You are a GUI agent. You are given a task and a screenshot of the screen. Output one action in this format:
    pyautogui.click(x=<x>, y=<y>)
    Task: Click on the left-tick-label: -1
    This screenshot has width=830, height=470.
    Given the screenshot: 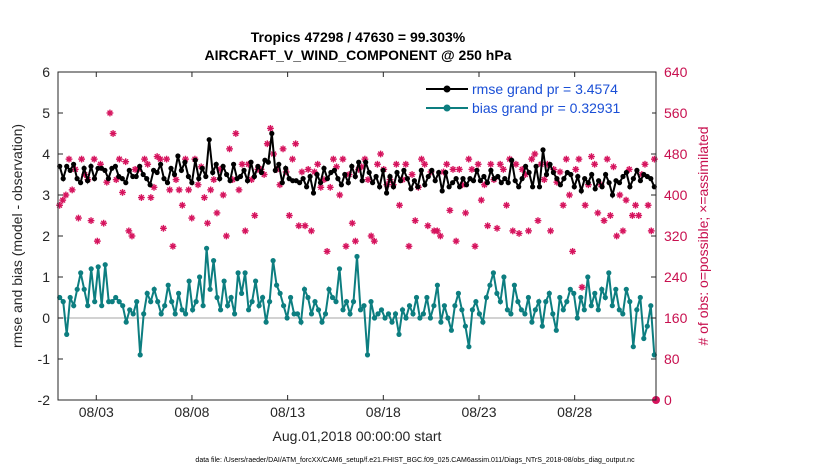 What is the action you would take?
    pyautogui.click(x=44, y=359)
    